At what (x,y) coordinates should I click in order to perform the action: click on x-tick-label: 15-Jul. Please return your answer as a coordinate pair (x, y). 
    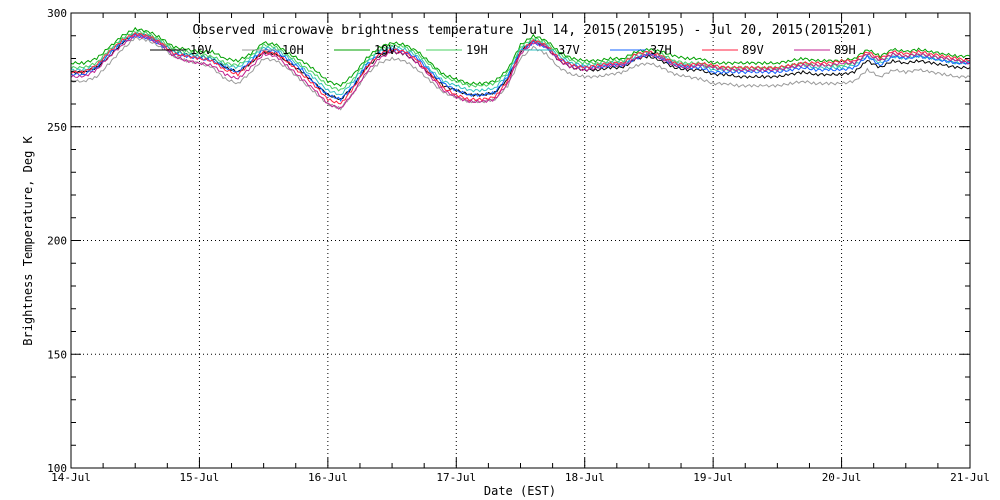
    Looking at the image, I should click on (200, 477).